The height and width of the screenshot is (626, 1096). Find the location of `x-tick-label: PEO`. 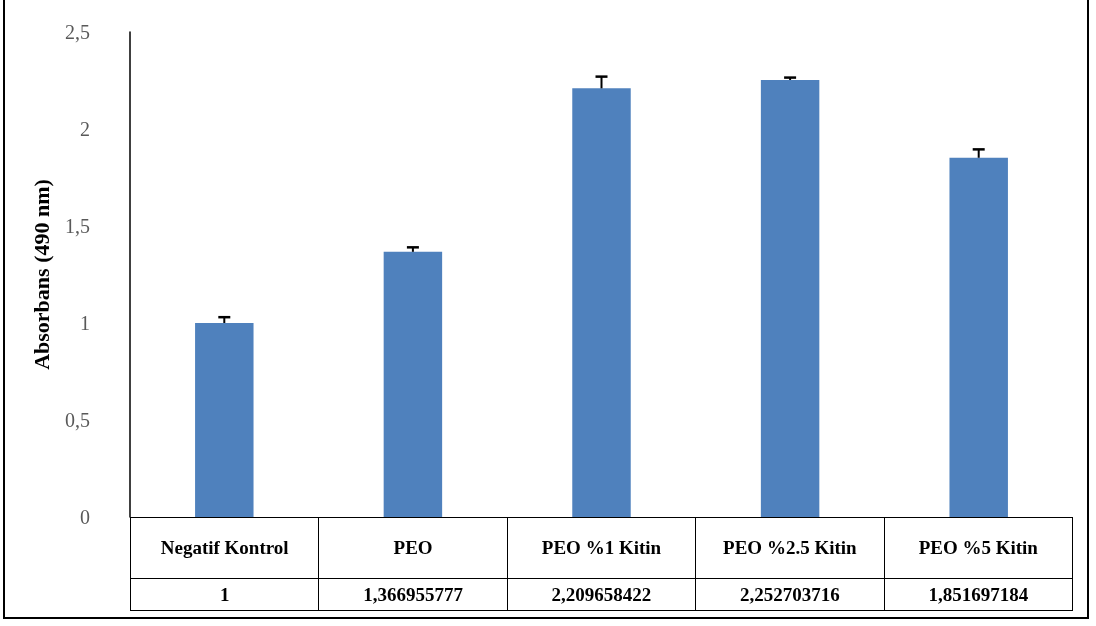

x-tick-label: PEO is located at coordinates (413, 548).